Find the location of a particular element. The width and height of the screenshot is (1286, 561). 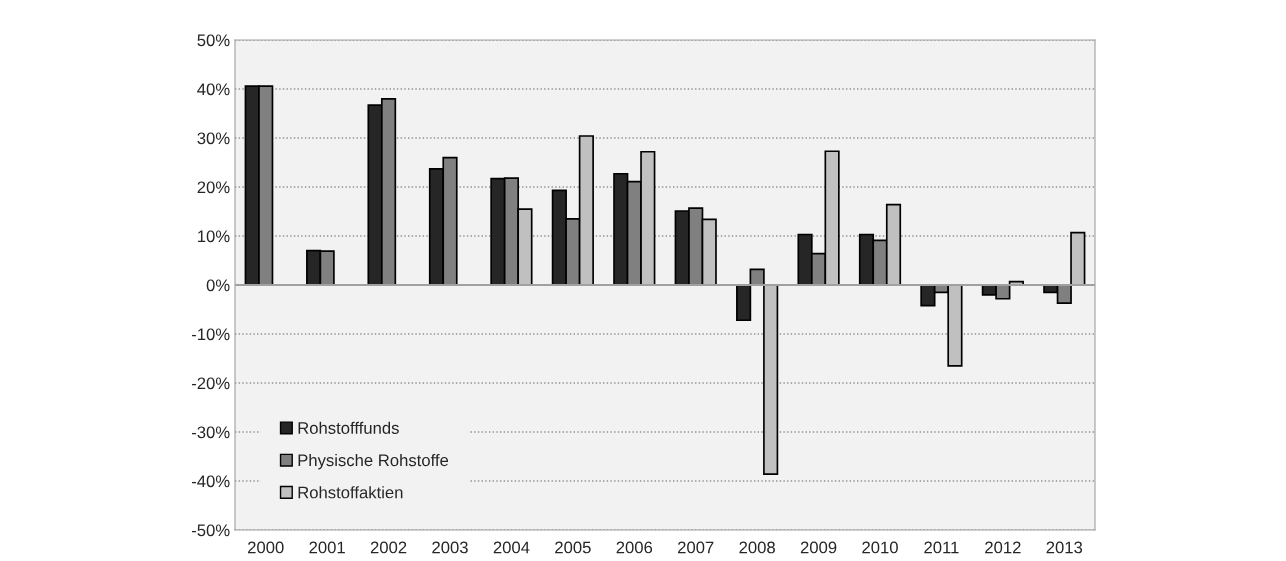

y-tick-label: 50% is located at coordinates (213, 40).